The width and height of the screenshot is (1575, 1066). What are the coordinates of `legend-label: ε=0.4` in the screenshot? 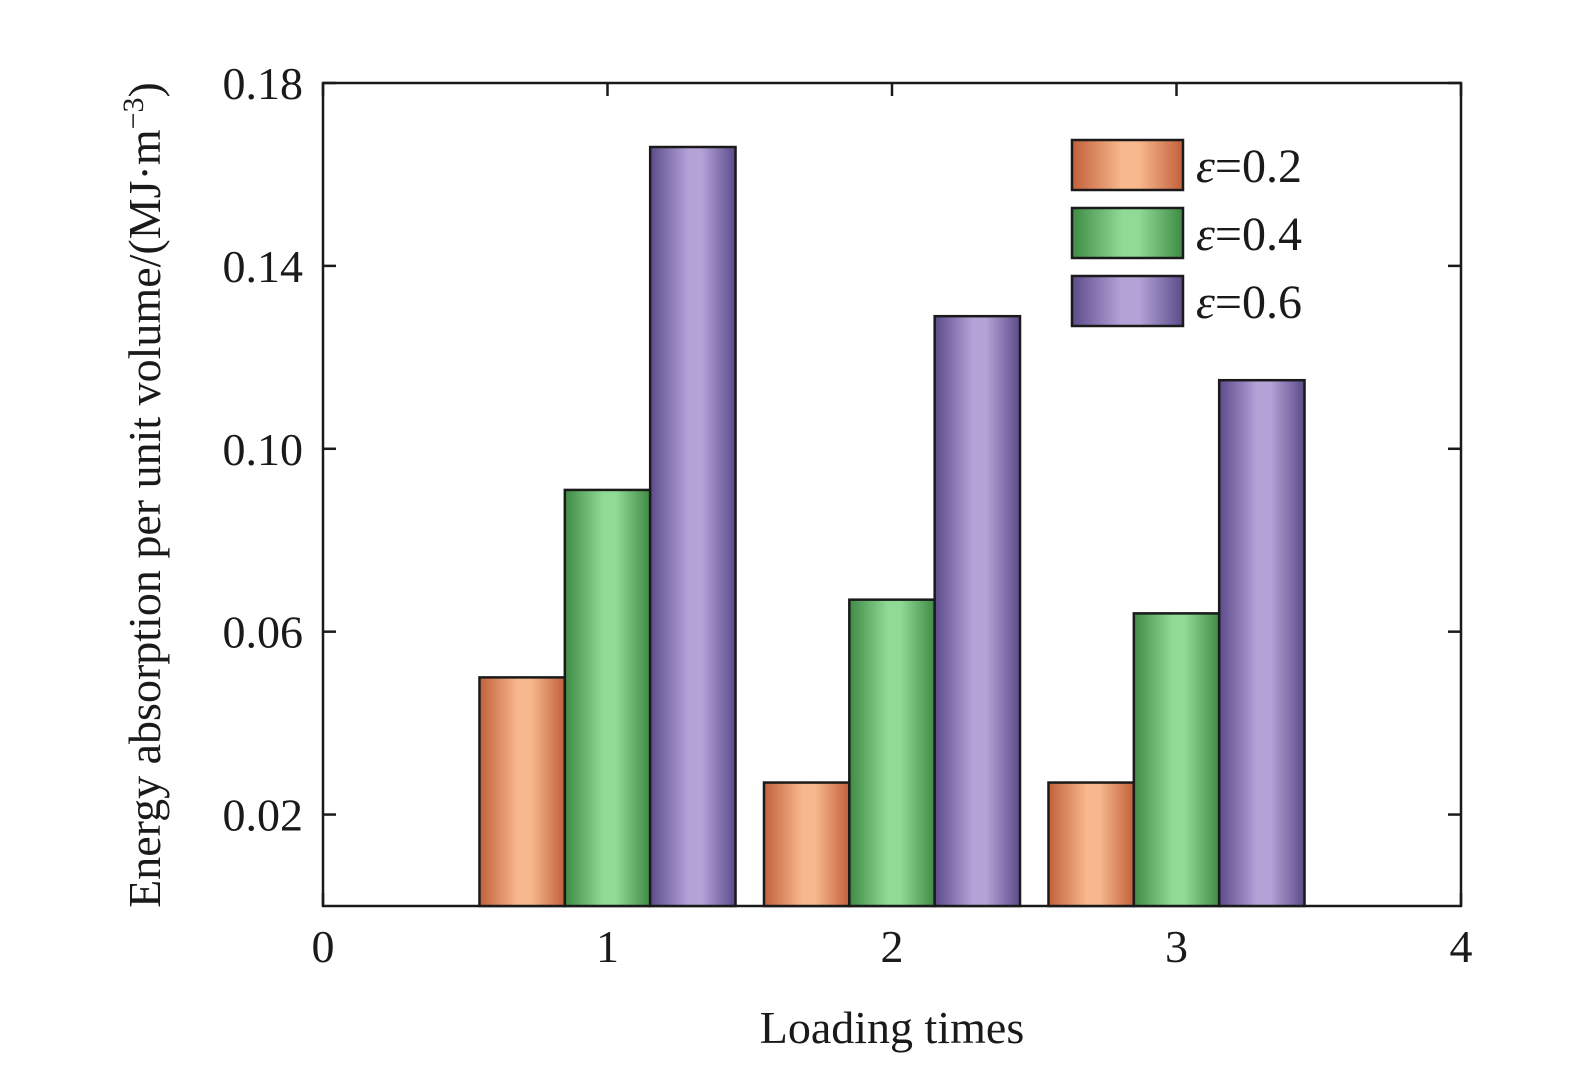 It's located at (1249, 234).